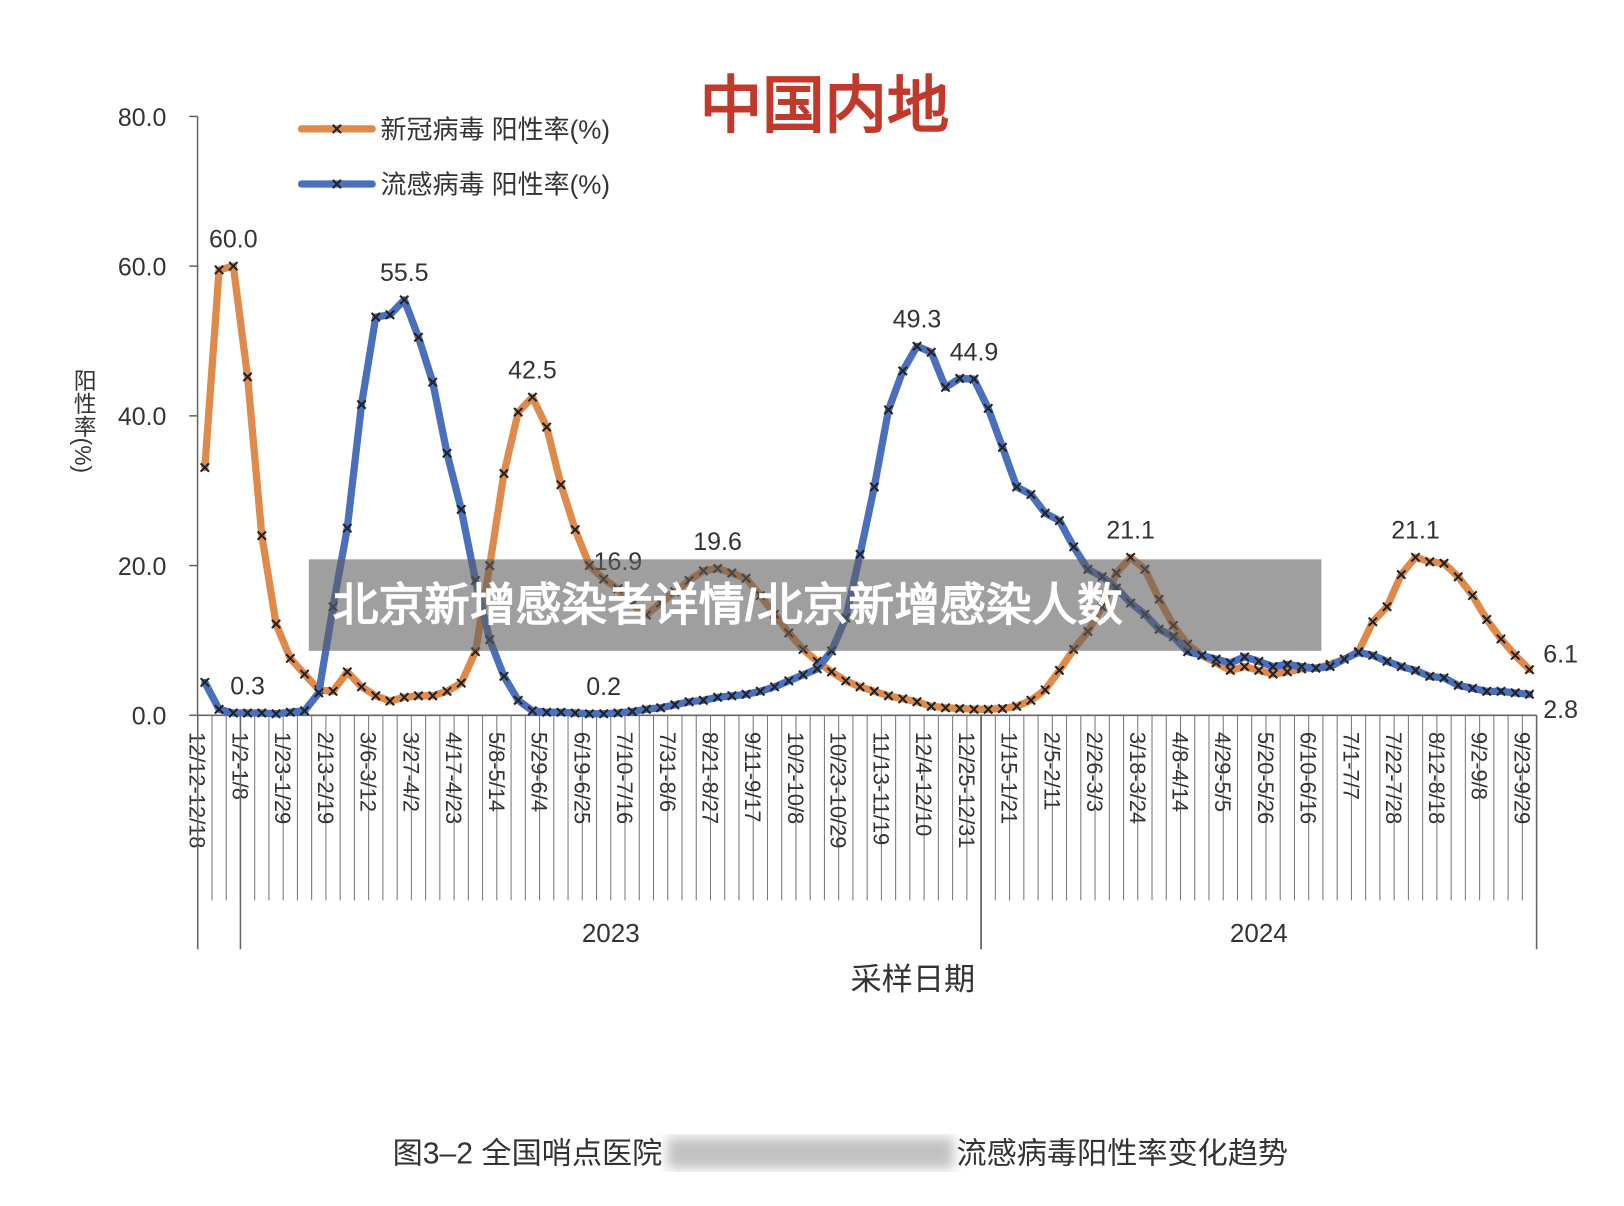 Image resolution: width=1624 pixels, height=1206 pixels. Describe the element at coordinates (1350, 766) in the screenshot. I see `x-tick-label: 7/1-7/7` at that location.